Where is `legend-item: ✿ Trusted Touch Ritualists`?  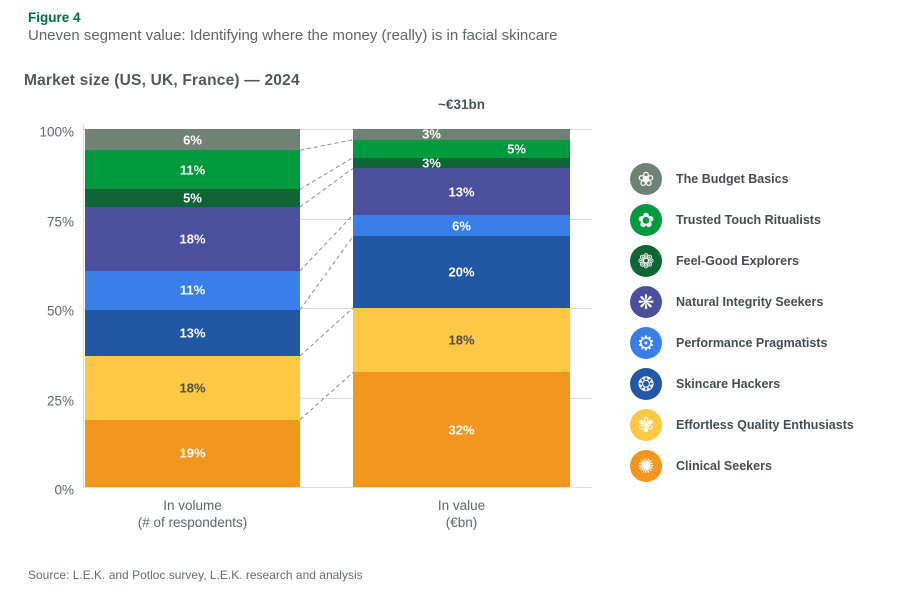 legend-item: ✿ Trusted Touch Ritualists is located at coordinates (725, 220).